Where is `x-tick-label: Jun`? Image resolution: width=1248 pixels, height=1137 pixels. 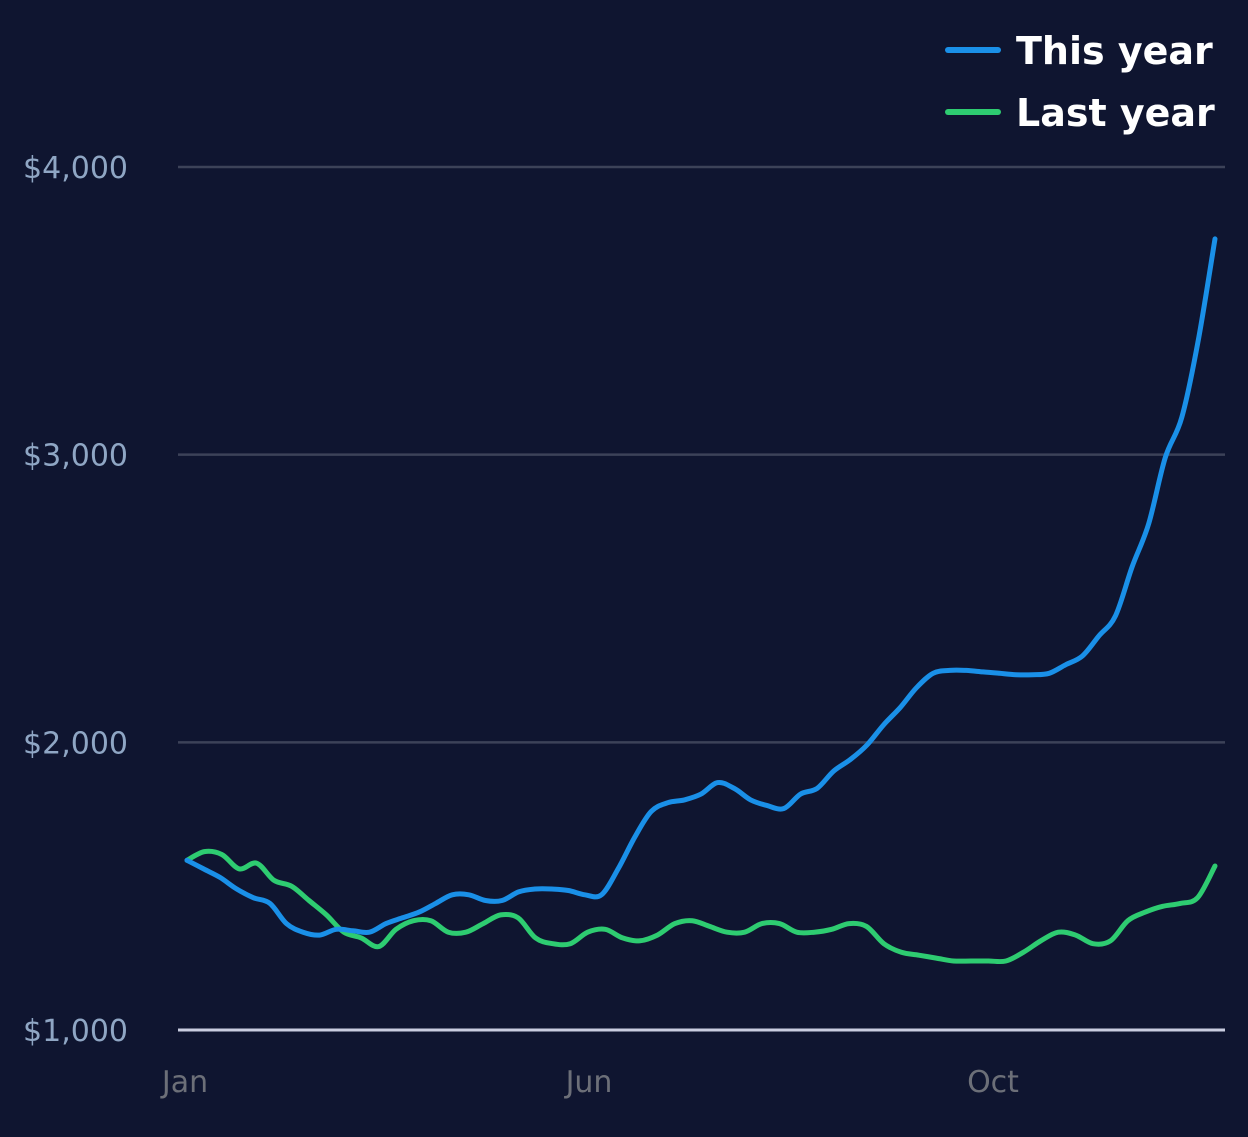
x-tick-label: Jun is located at coordinates (588, 1082).